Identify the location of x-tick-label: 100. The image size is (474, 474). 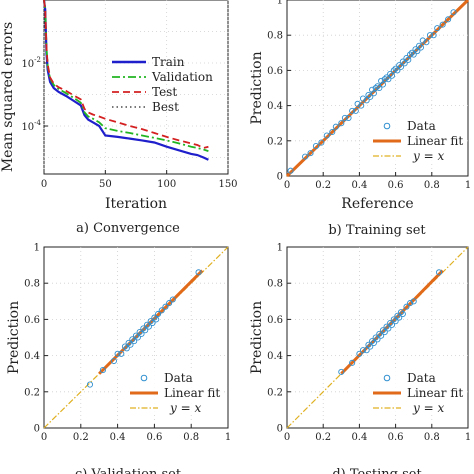
(166, 184).